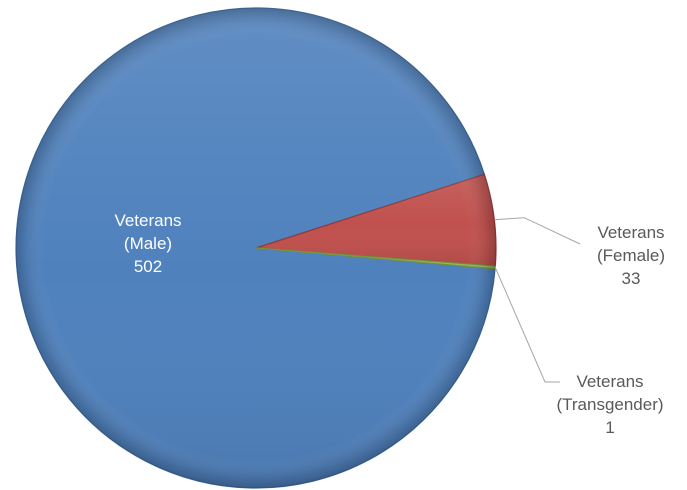 Image resolution: width=687 pixels, height=490 pixels. What do you see at coordinates (148, 266) in the screenshot?
I see `label-veterans-male-value: 502` at bounding box center [148, 266].